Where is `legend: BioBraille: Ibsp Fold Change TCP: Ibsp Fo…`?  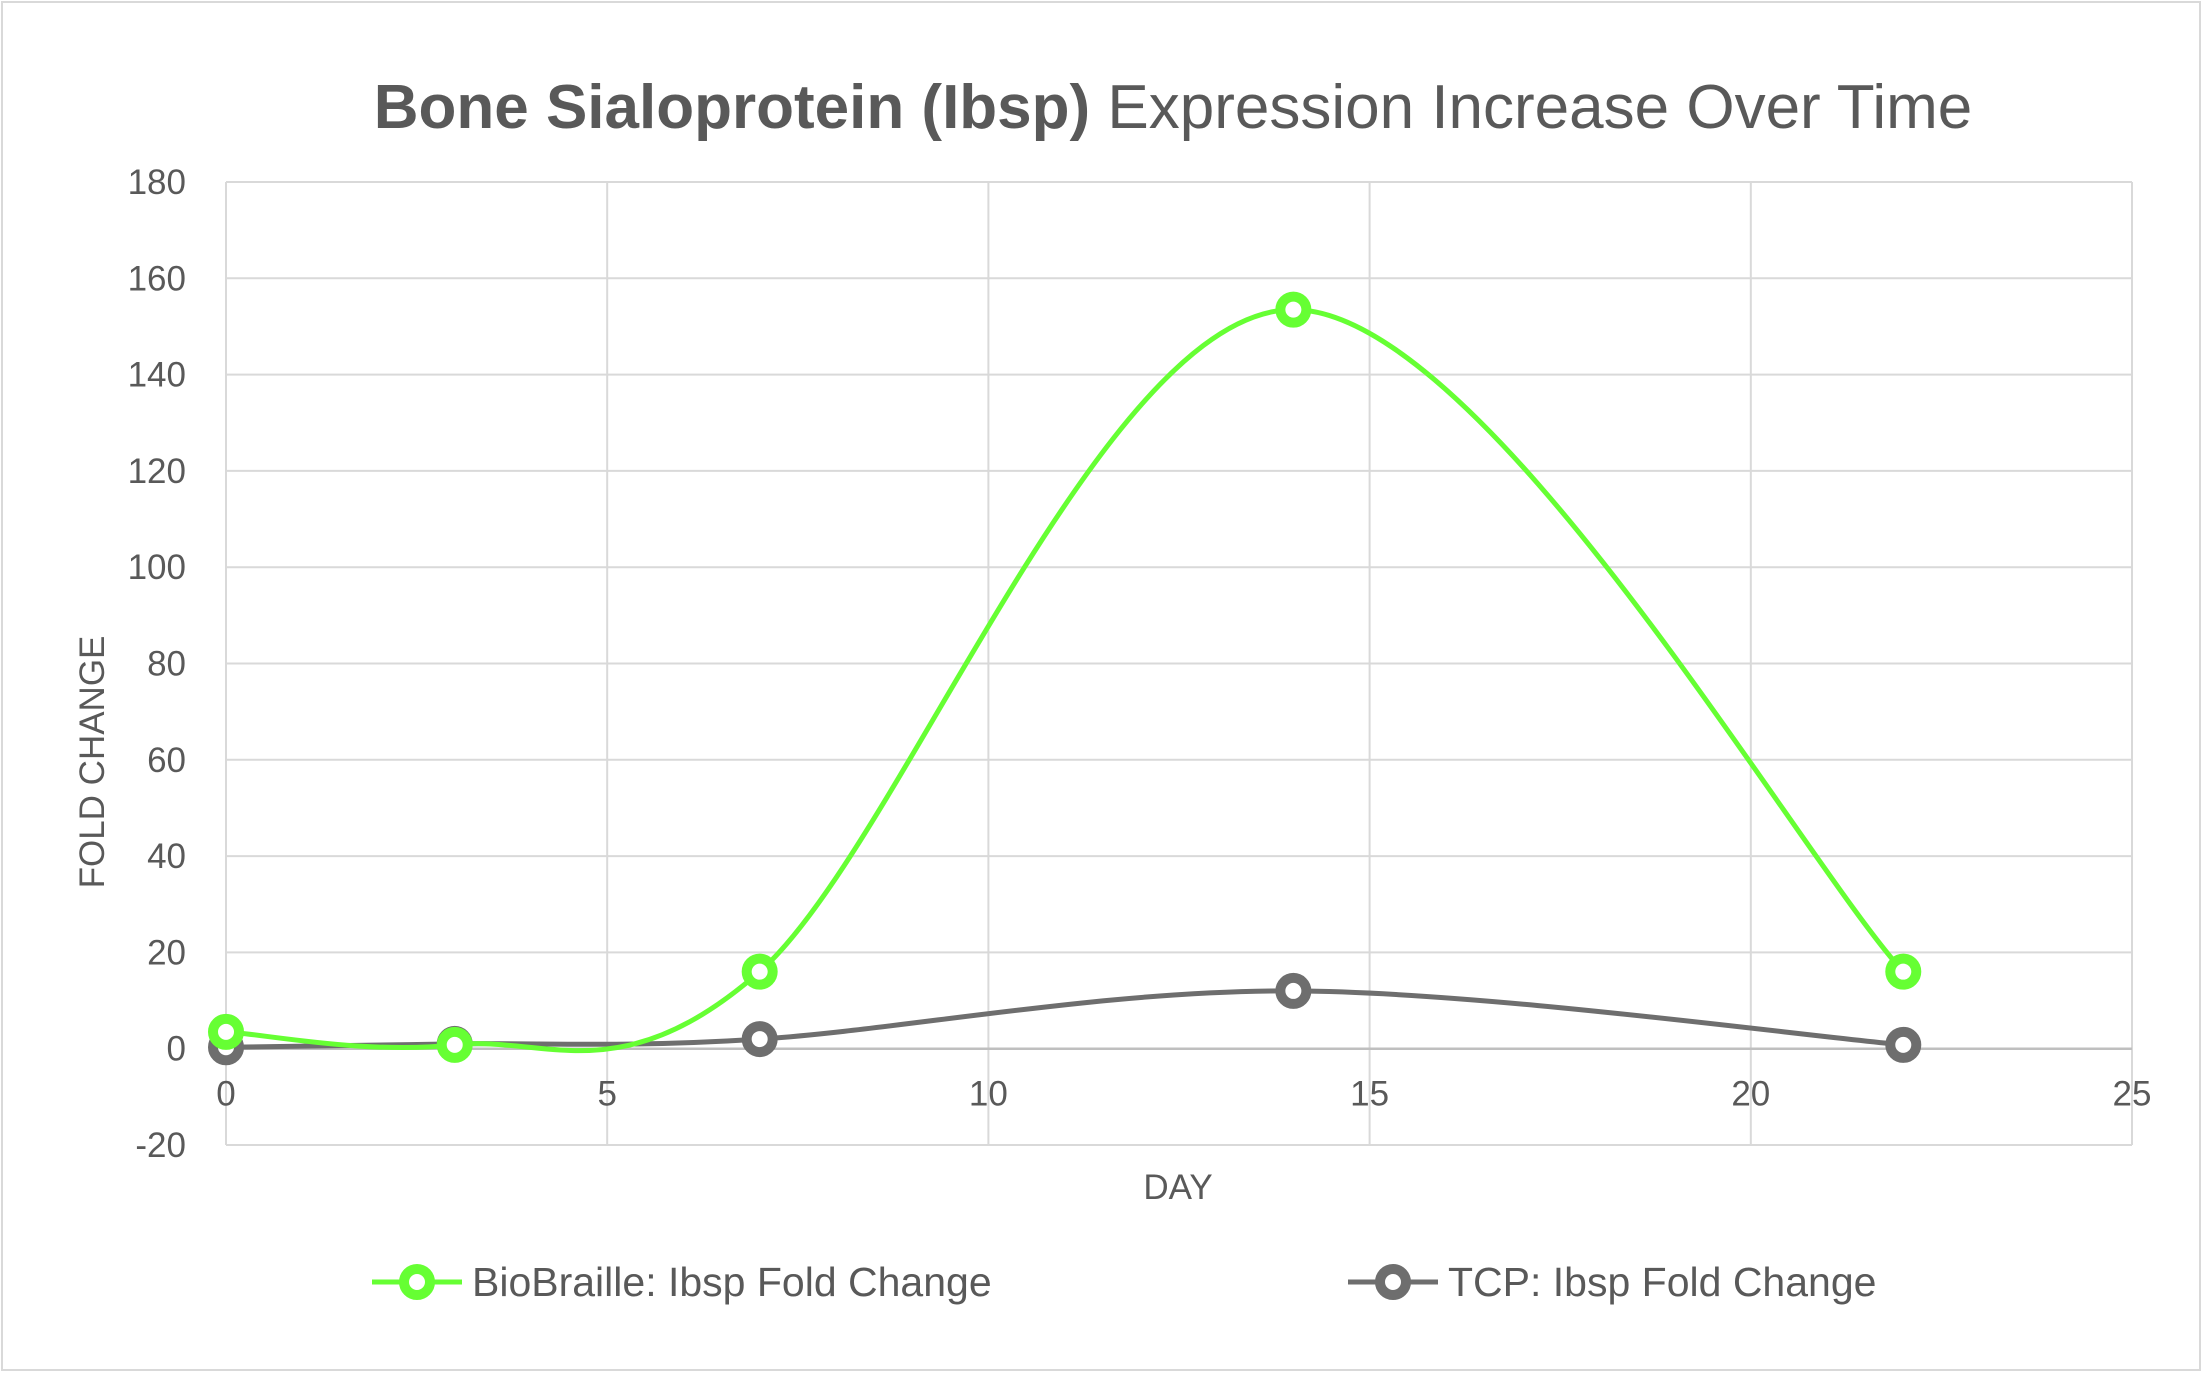 legend: BioBraille: Ibsp Fold Change TCP: Ibsp Fo… is located at coordinates (1124, 1282).